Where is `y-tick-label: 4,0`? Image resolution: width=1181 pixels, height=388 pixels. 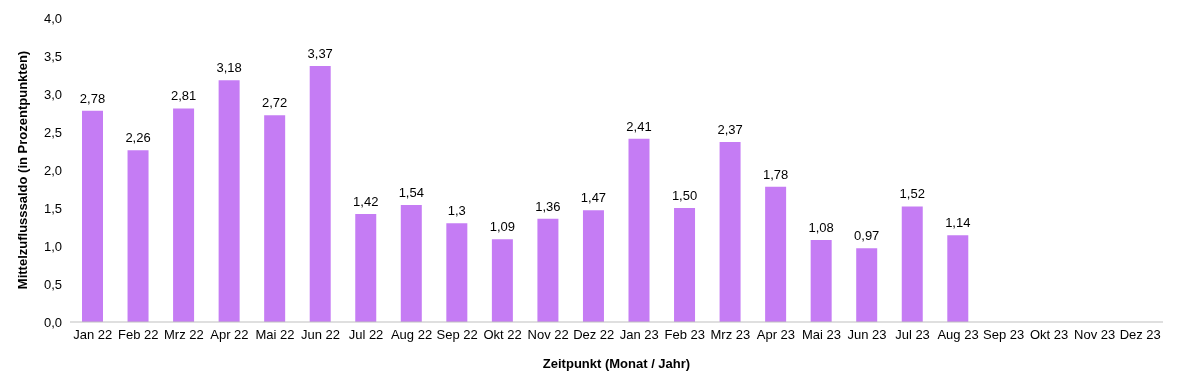 y-tick-label: 4,0 is located at coordinates (52, 18).